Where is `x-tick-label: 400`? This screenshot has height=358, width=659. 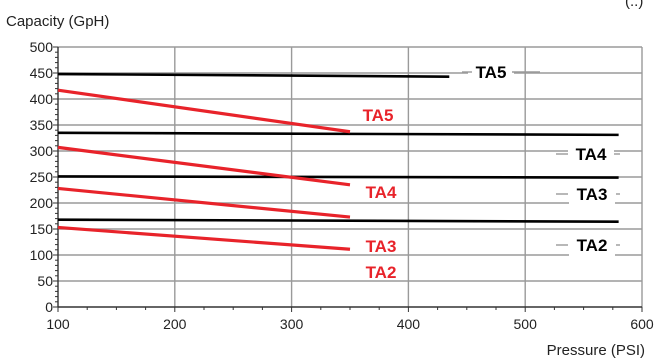
x-tick-label: 400 is located at coordinates (409, 324).